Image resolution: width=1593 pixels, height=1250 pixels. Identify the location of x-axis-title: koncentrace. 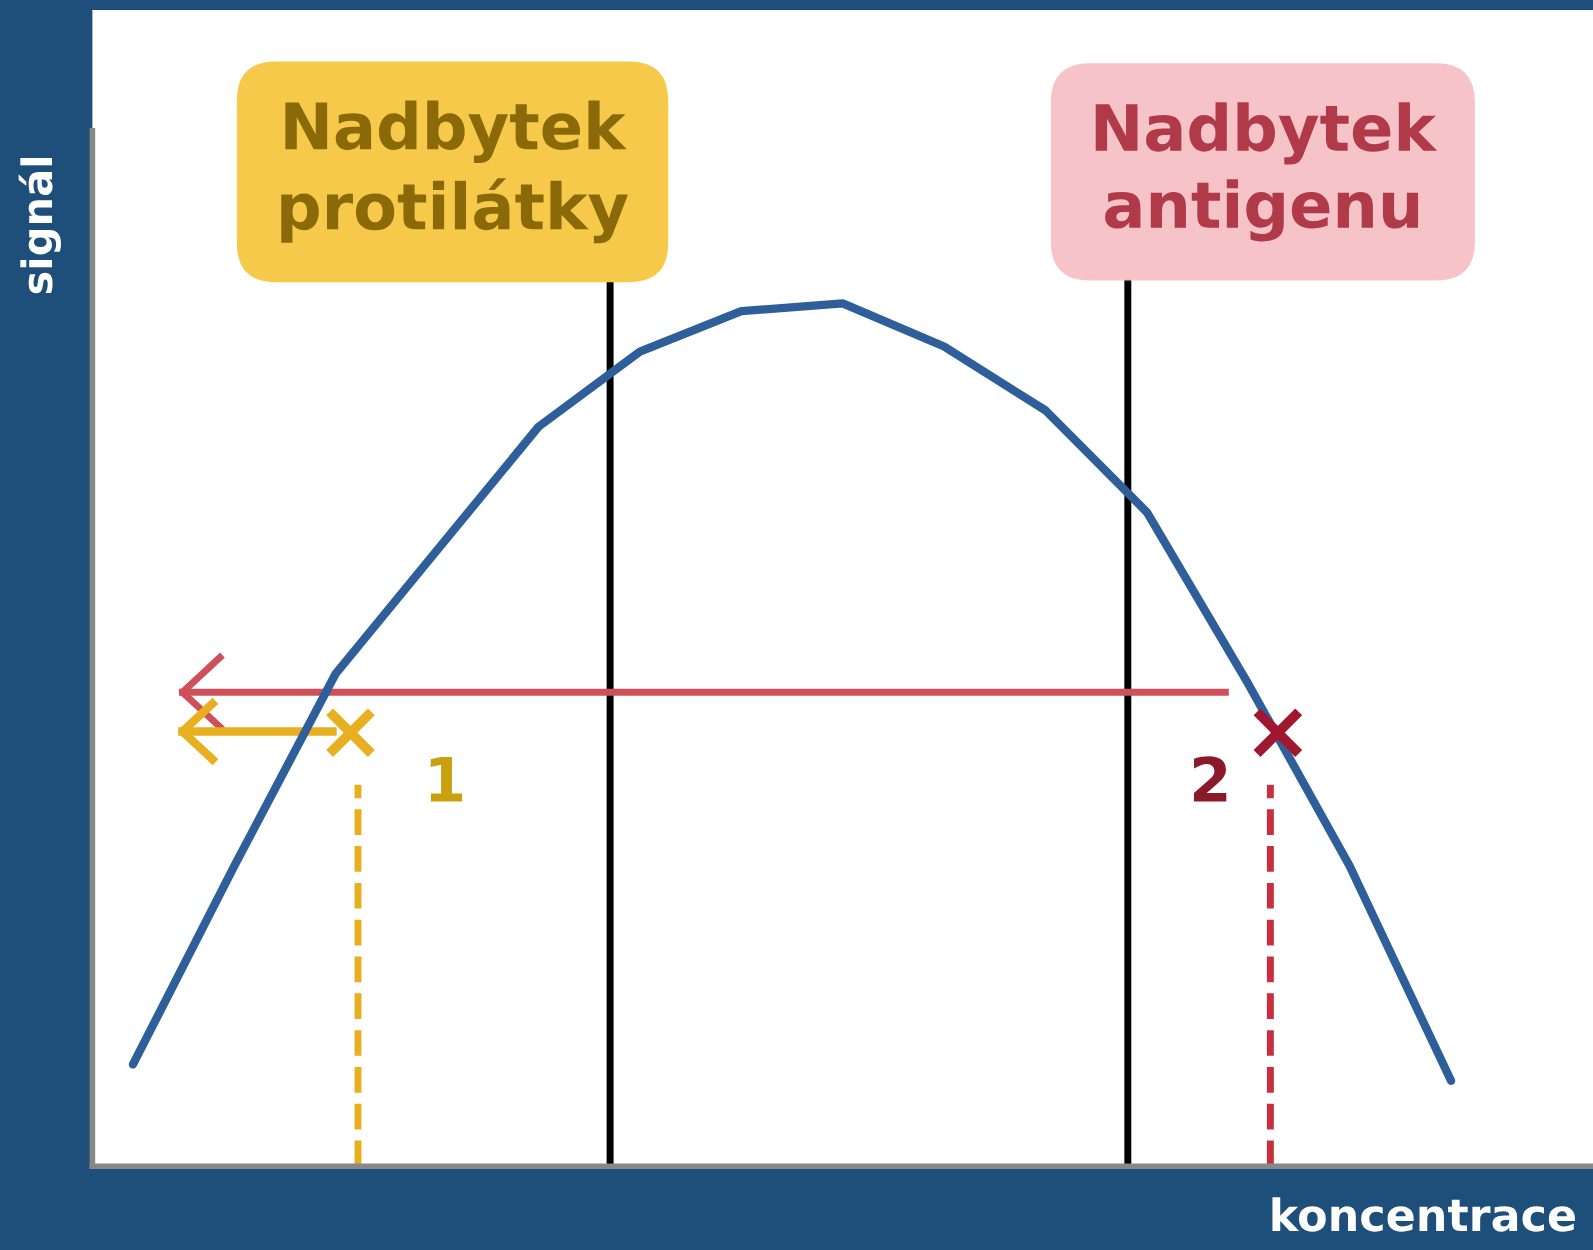
(1423, 1214).